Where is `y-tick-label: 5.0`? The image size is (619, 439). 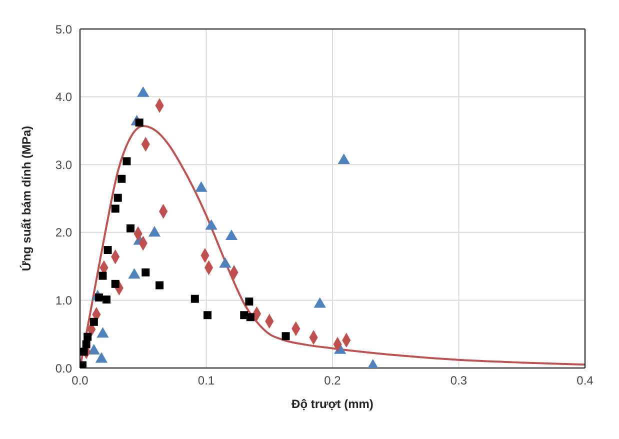
y-tick-label: 5.0 is located at coordinates (63, 29).